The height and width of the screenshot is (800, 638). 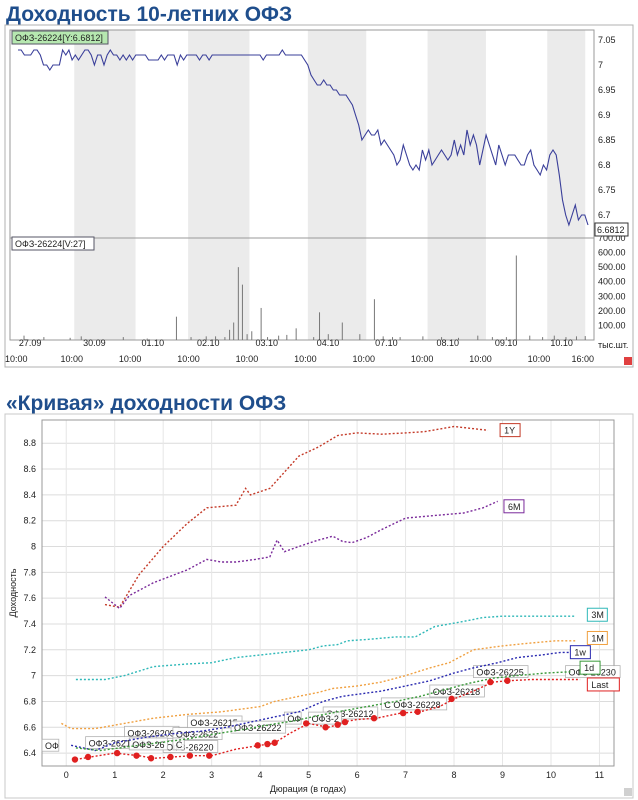 I want to click on chart2-corner-marker, so click(x=628, y=792).